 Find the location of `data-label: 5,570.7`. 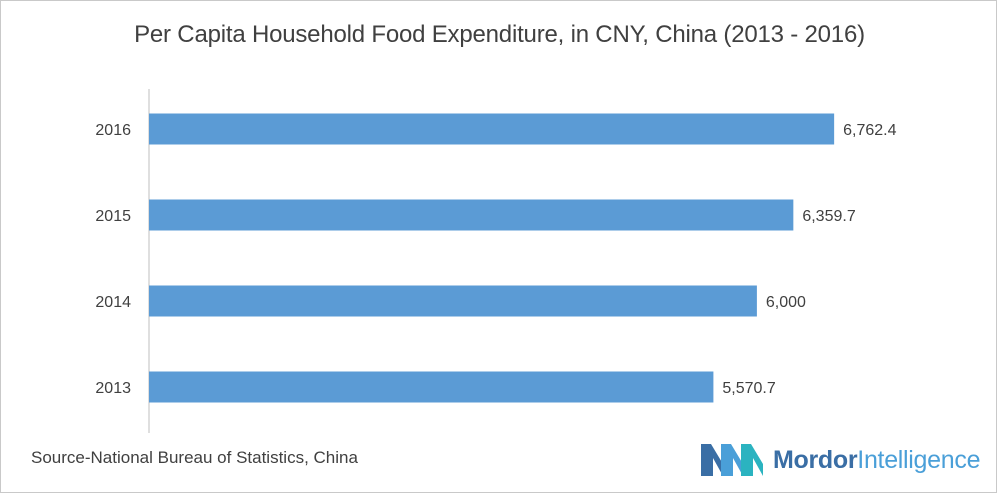

data-label: 5,570.7 is located at coordinates (748, 388).